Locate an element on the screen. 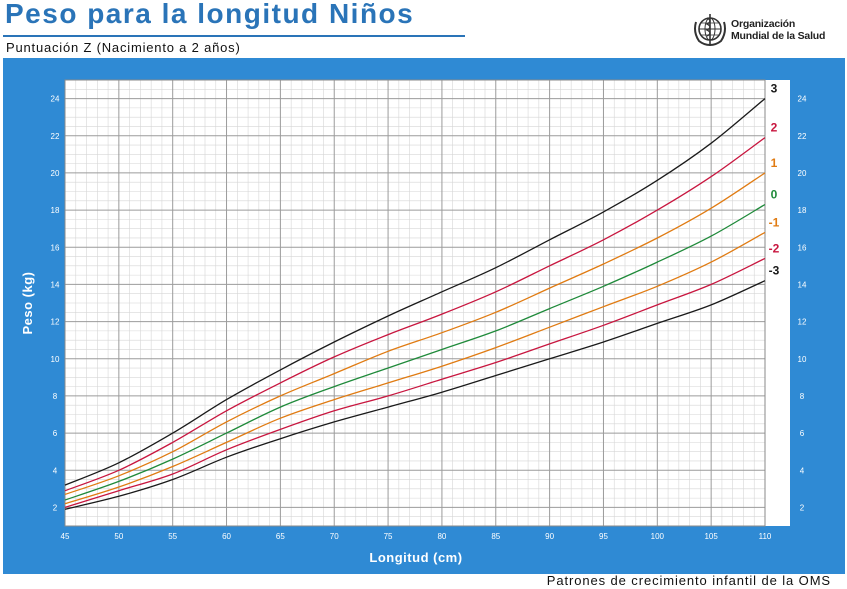  organization-name: Organización Mundial de la Salud is located at coordinates (778, 30).